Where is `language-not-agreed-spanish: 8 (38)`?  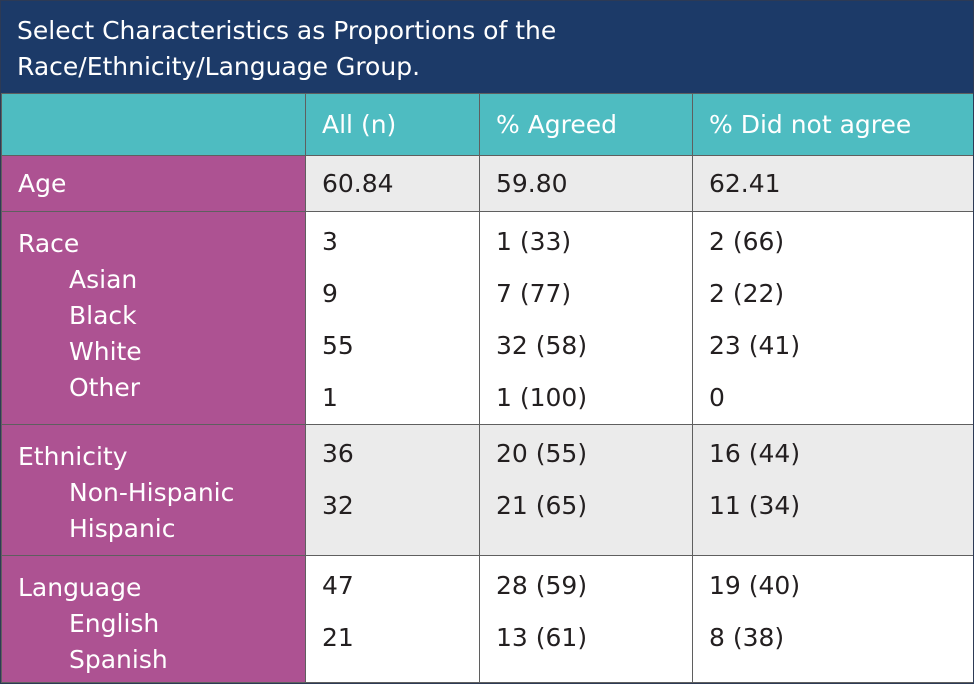
language-not-agreed-spanish: 8 (38) is located at coordinates (747, 637).